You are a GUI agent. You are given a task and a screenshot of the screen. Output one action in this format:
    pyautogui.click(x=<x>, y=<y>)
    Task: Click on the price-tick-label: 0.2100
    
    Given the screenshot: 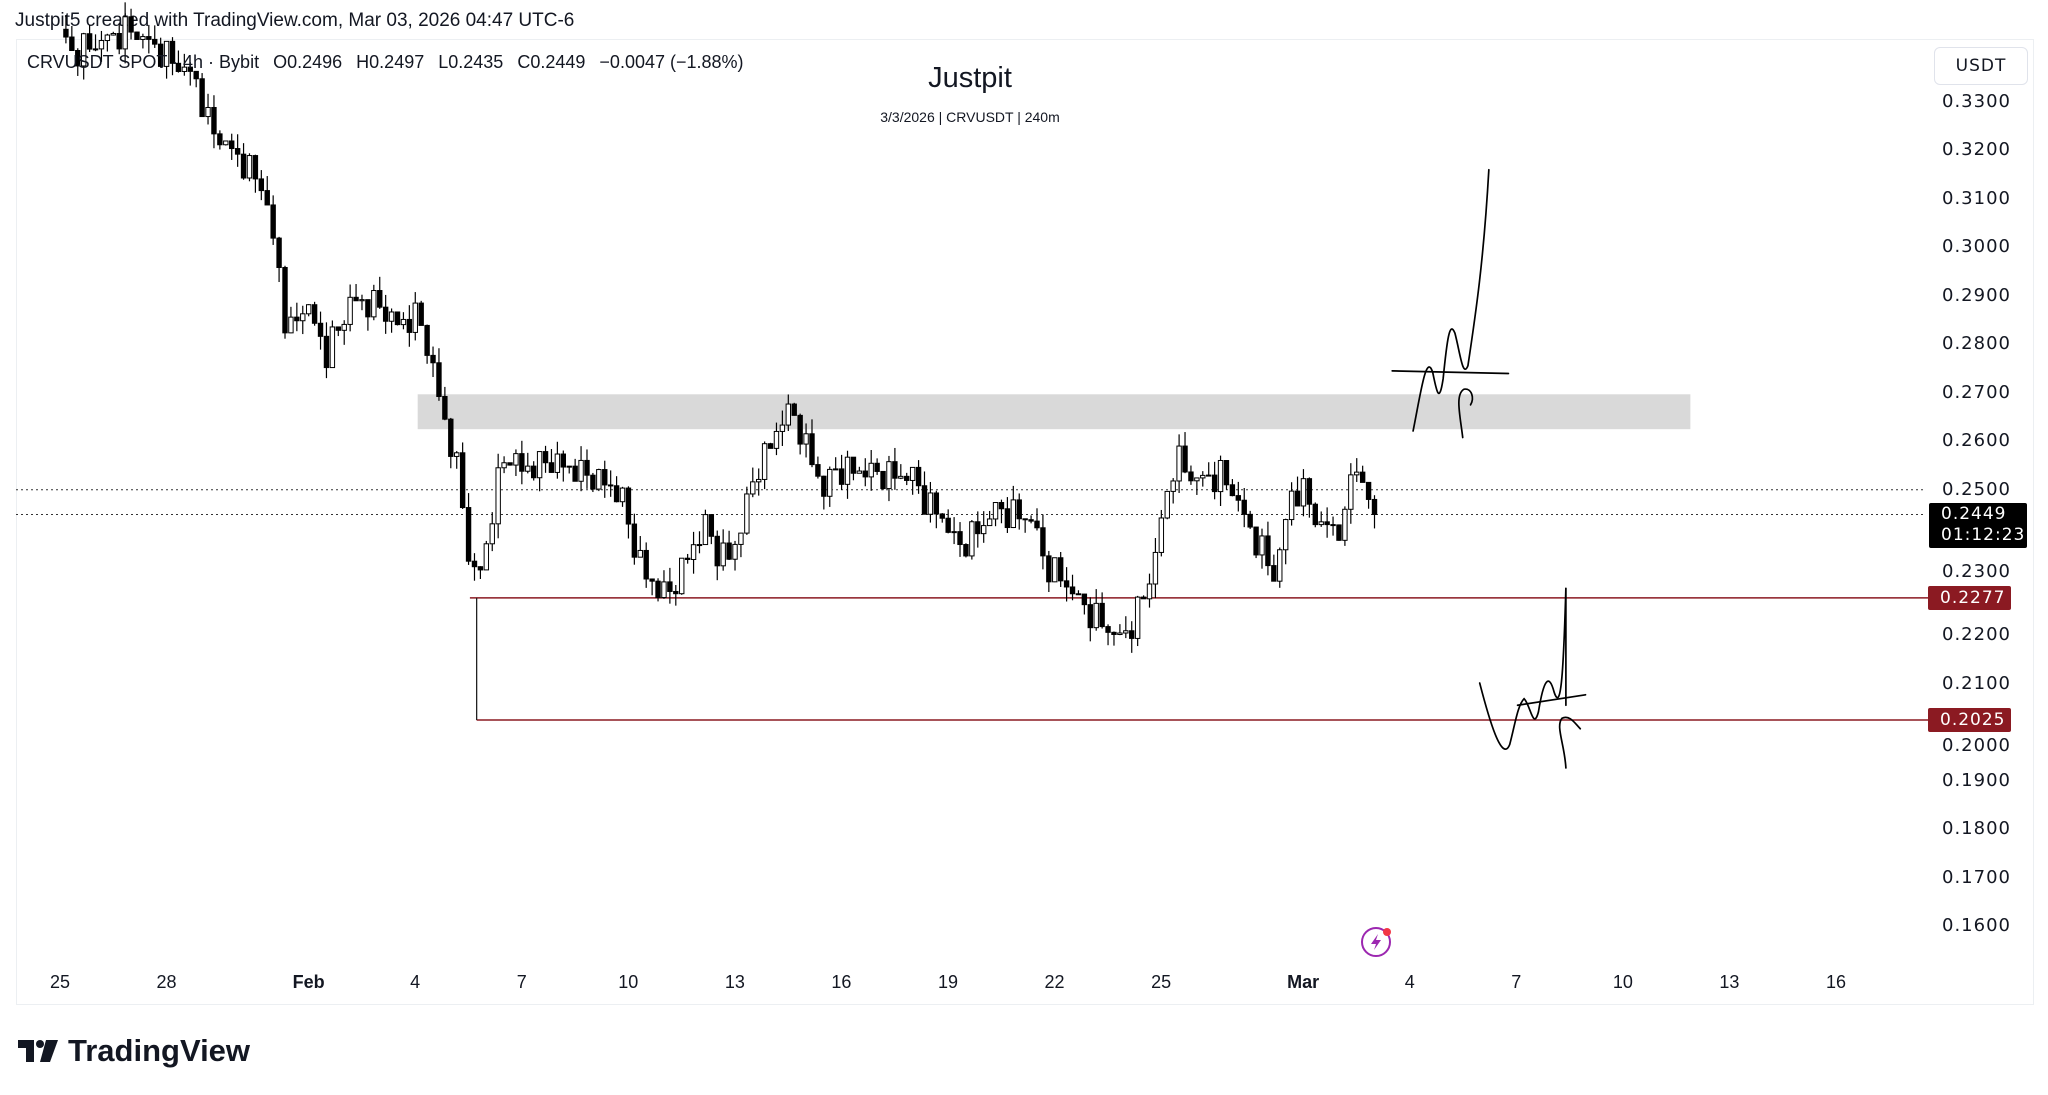 What is the action you would take?
    pyautogui.click(x=1976, y=683)
    